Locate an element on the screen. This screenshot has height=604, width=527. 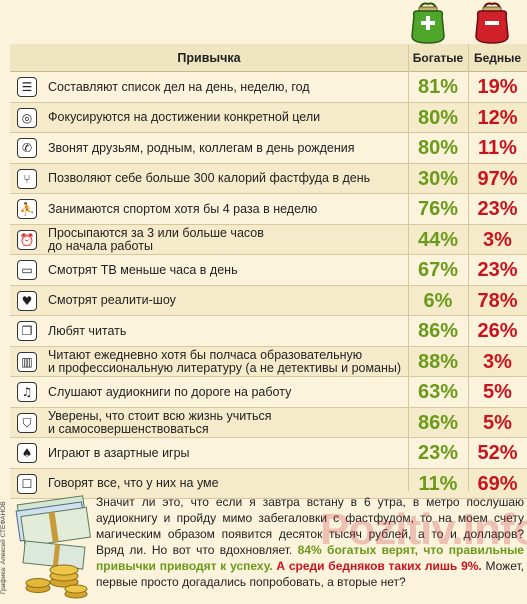
poor-percent: 19% is located at coordinates (497, 87).